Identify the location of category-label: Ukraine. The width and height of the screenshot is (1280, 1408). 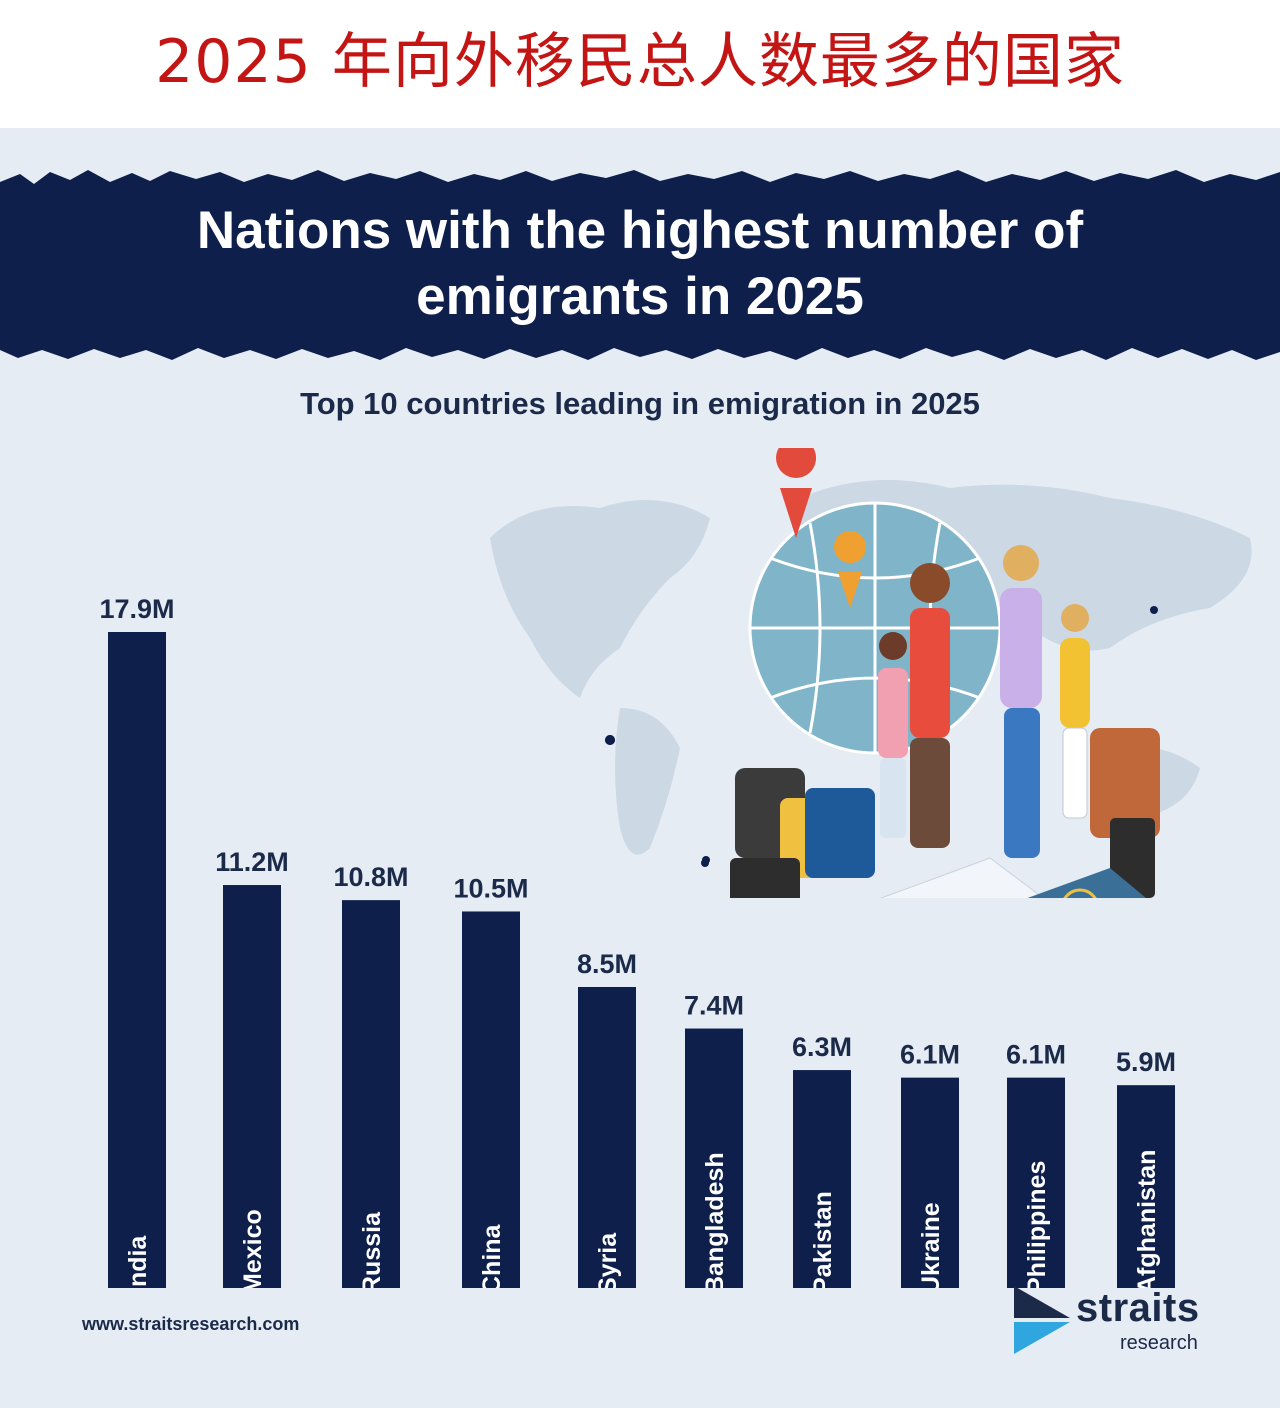
(931, 1245).